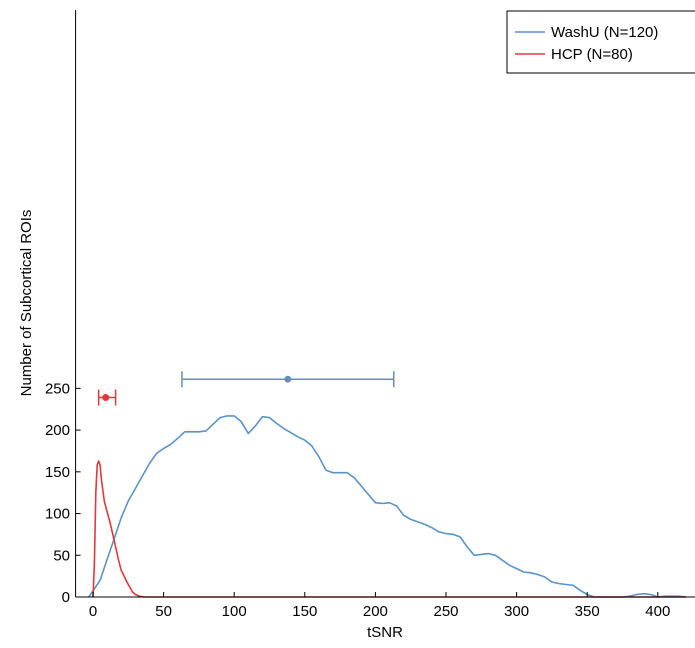 The image size is (695, 648). Describe the element at coordinates (61, 555) in the screenshot. I see `y-tick-label: 50` at that location.